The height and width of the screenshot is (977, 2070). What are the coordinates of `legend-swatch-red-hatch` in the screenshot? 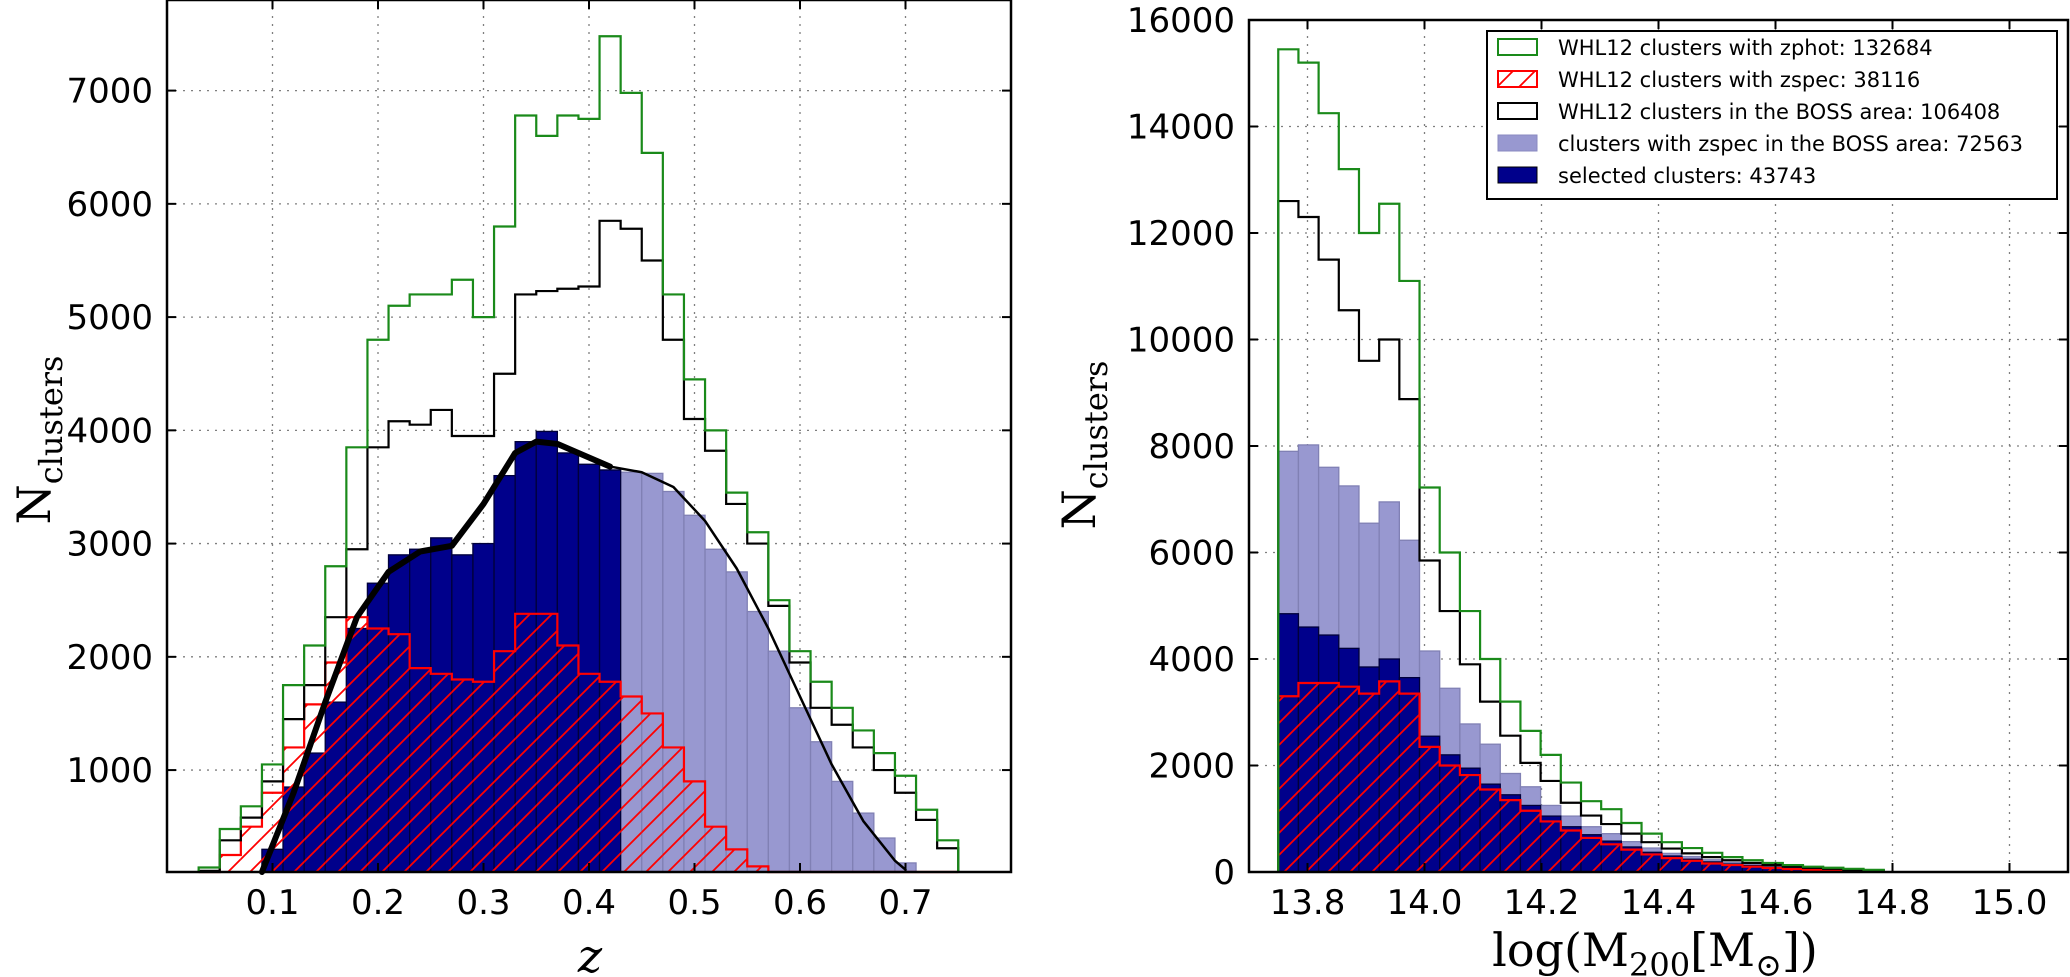 It's located at (1517, 79).